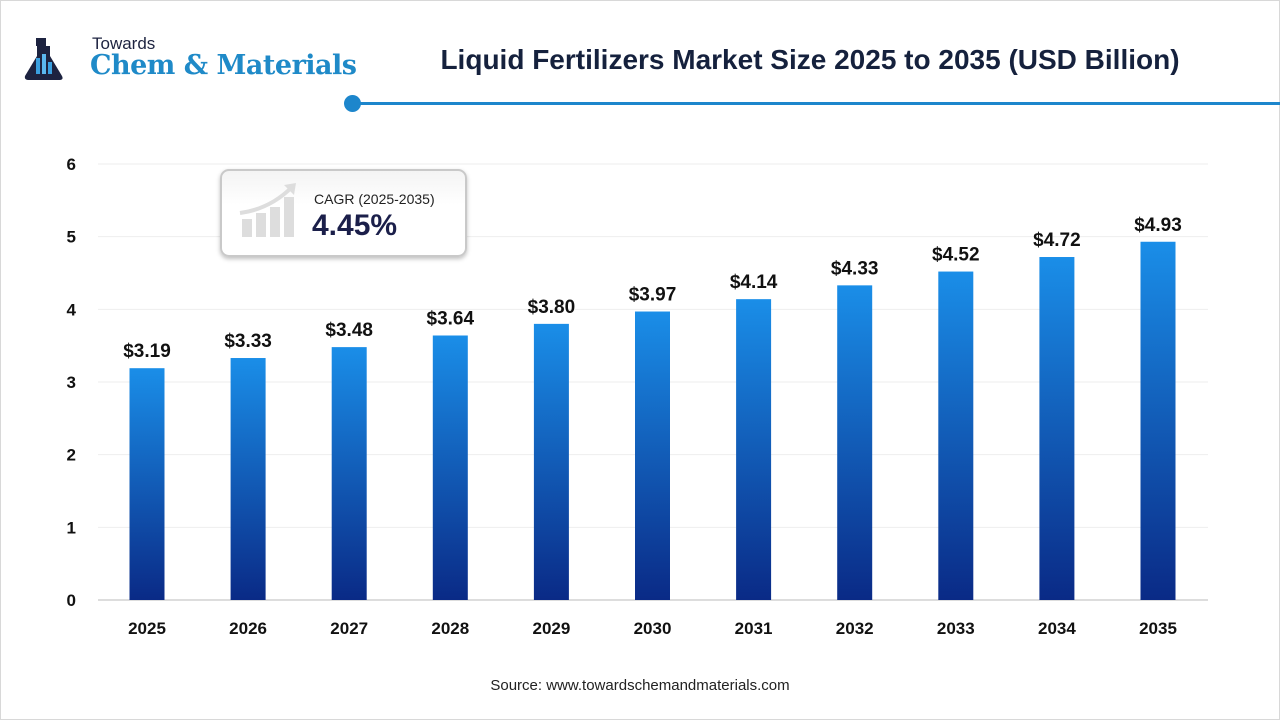 The height and width of the screenshot is (720, 1280). What do you see at coordinates (653, 628) in the screenshot?
I see `x-tick-label: 2030` at bounding box center [653, 628].